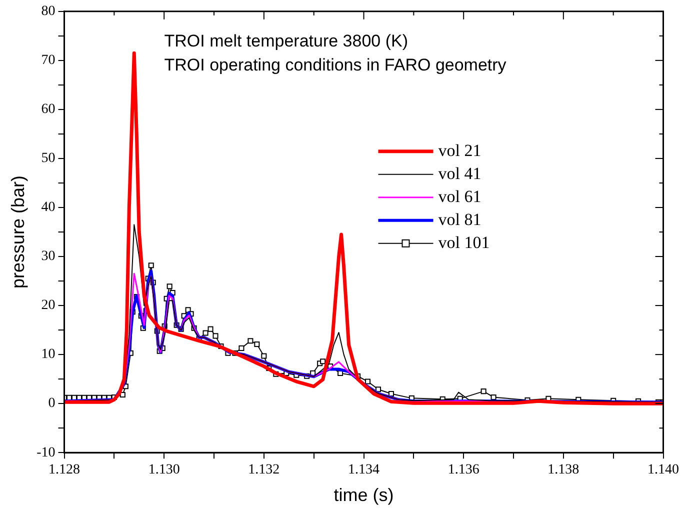 This screenshot has height=515, width=682. What do you see at coordinates (52, 404) in the screenshot?
I see `y-tick-label: 0` at bounding box center [52, 404].